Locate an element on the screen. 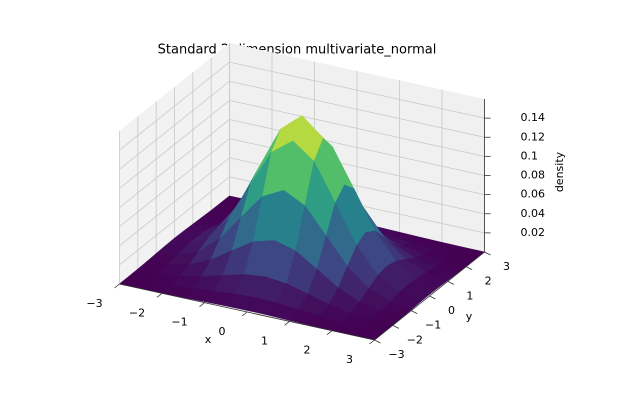 This screenshot has width=630, height=400. y-axis-line is located at coordinates (429, 296).